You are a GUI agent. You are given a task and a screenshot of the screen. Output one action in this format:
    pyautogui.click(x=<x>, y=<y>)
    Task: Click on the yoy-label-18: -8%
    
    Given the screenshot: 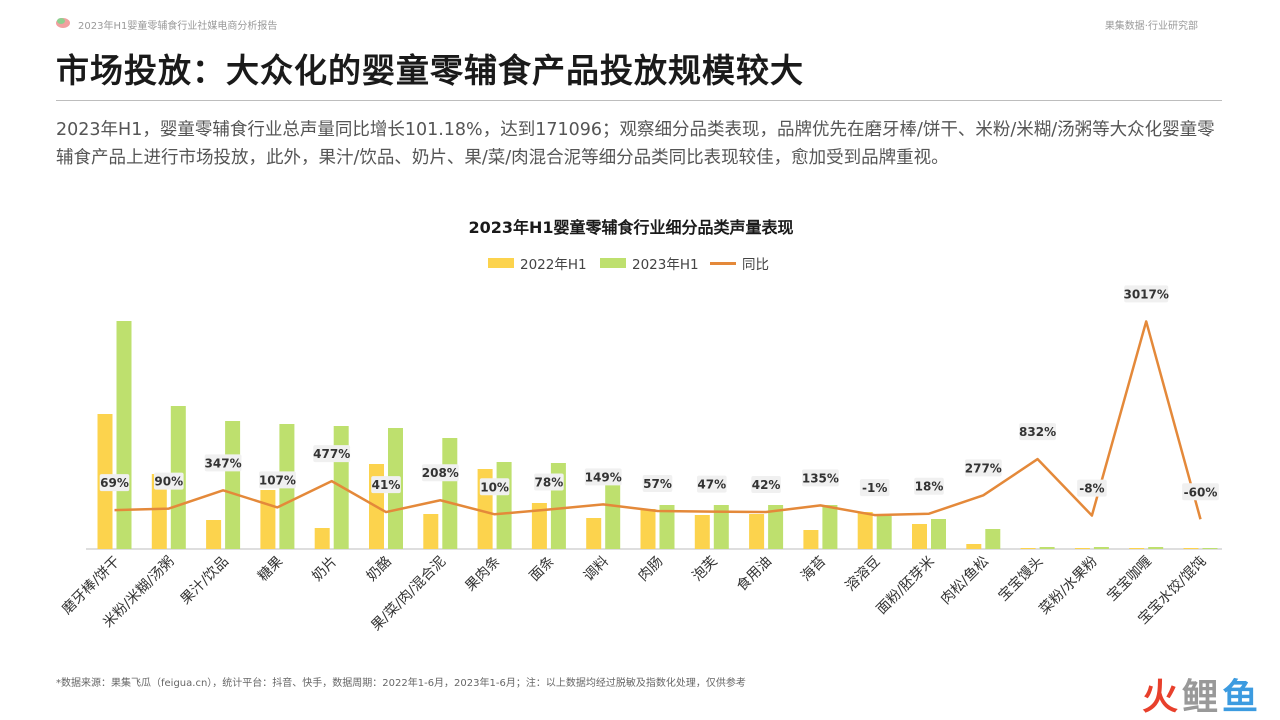 What is the action you would take?
    pyautogui.click(x=1091, y=489)
    